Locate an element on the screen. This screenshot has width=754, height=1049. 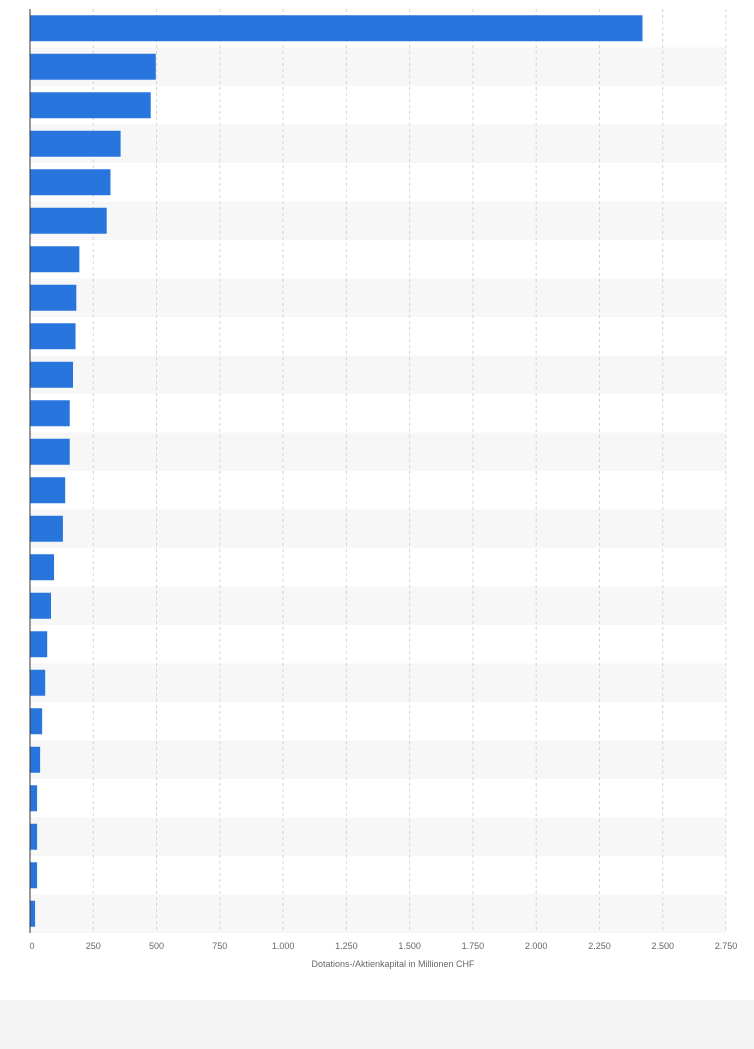
x-tick-label: 0 is located at coordinates (31, 946).